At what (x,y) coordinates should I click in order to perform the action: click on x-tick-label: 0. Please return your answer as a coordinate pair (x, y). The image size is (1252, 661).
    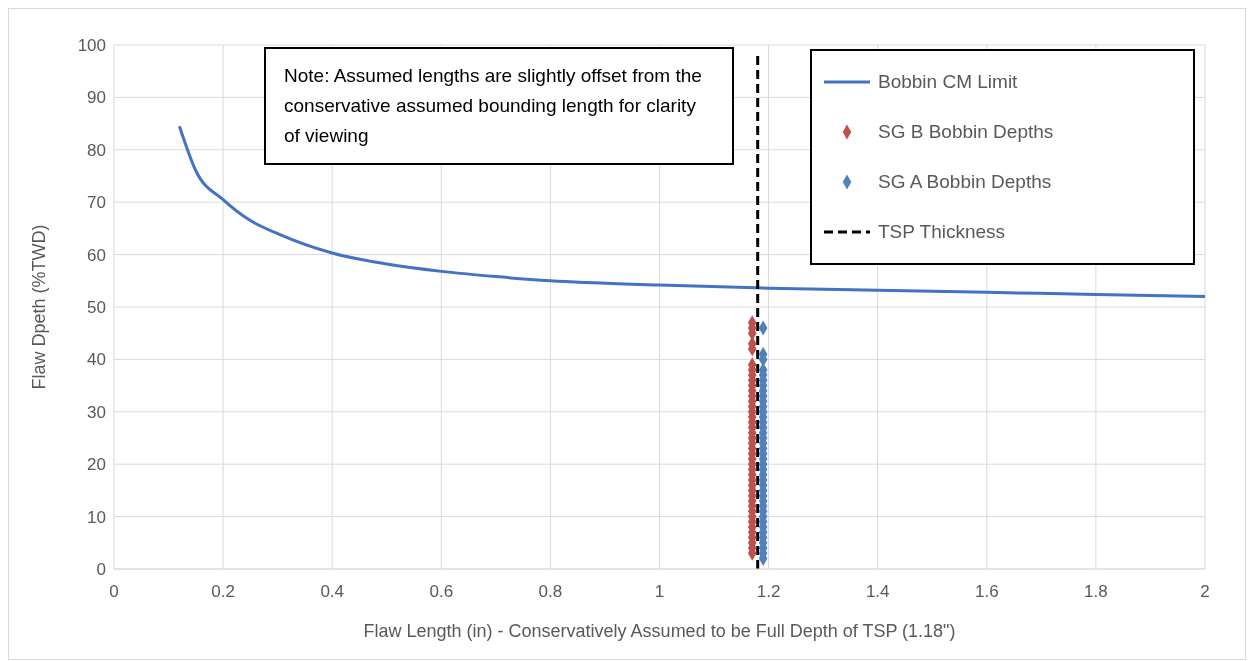
    Looking at the image, I should click on (114, 592).